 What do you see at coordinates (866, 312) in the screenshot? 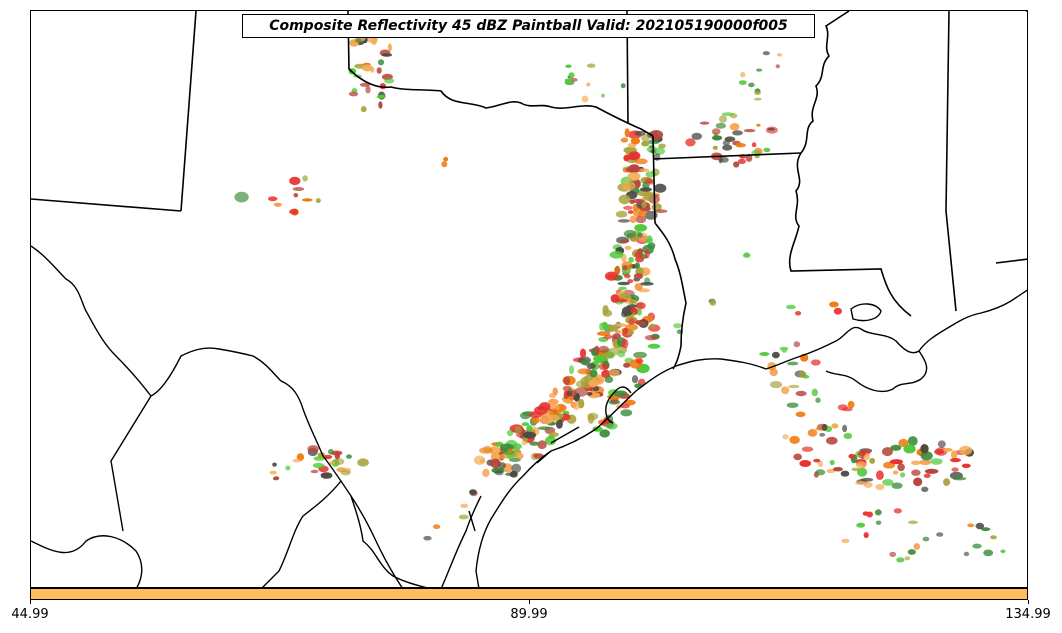
I see `coast-lake-pontchartrain` at bounding box center [866, 312].